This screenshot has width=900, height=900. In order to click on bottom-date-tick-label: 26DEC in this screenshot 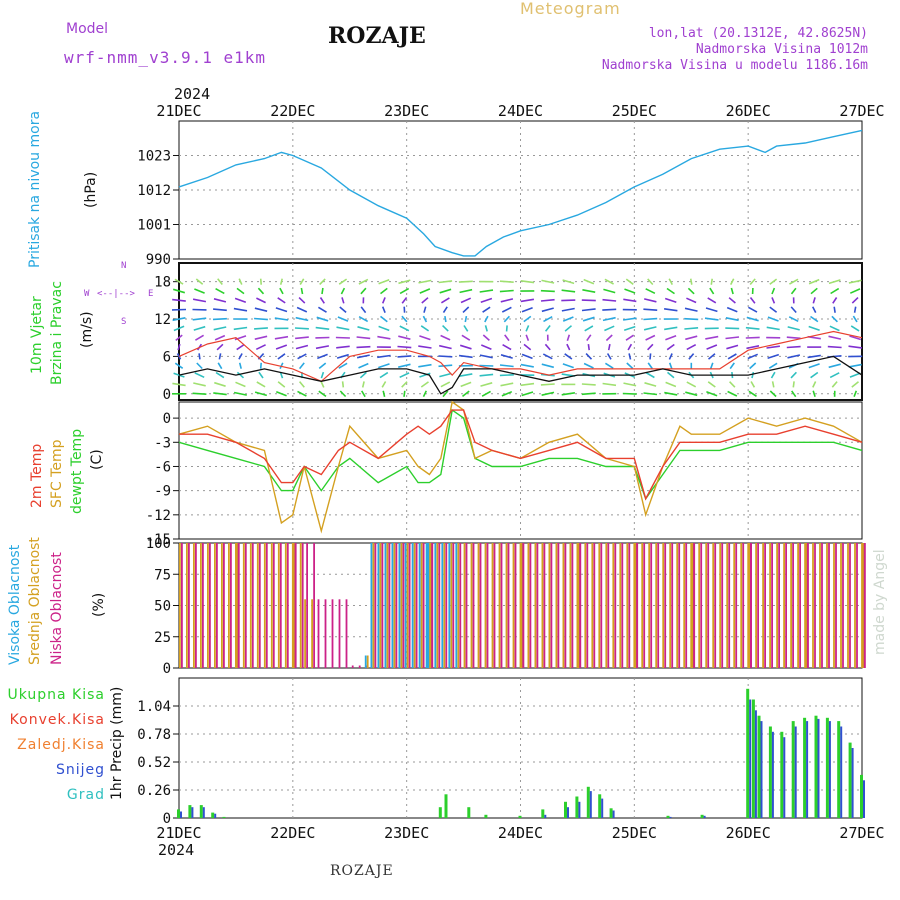, I will do `click(748, 833)`.